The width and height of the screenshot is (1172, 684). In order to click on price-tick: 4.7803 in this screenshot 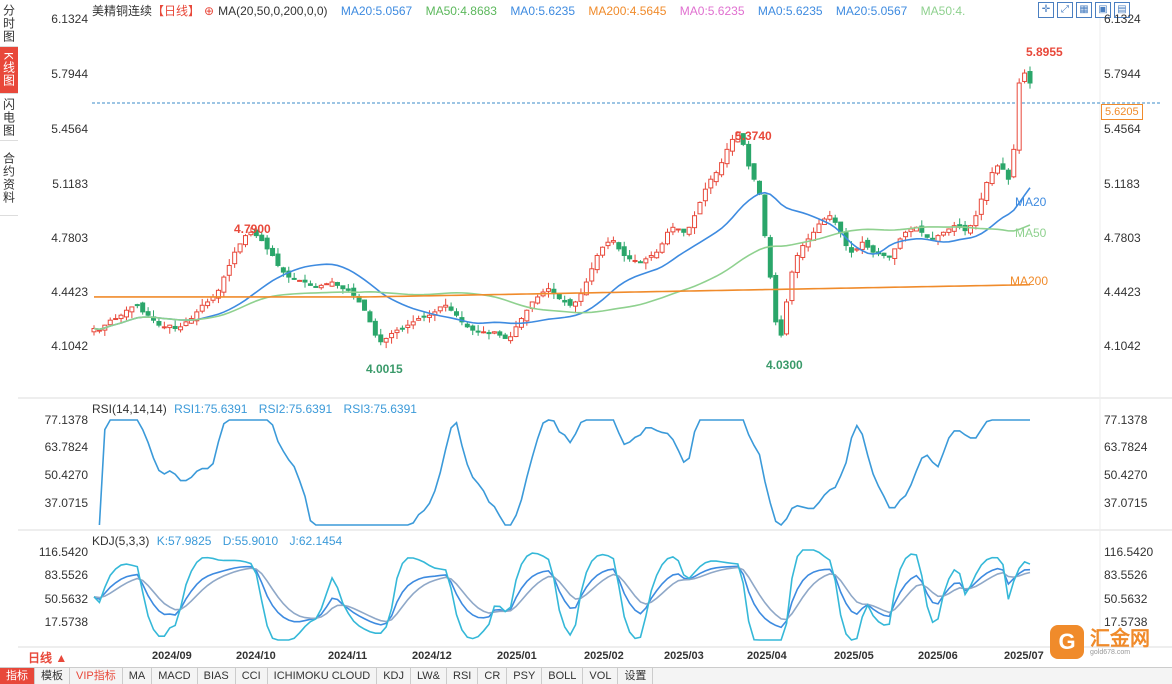, I will do `click(1122, 238)`.